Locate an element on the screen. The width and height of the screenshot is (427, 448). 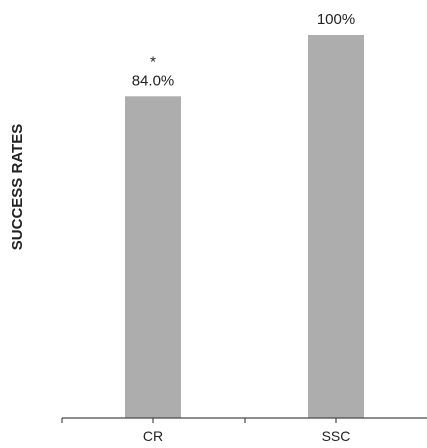
x-tick-label-cr: CR is located at coordinates (153, 436).